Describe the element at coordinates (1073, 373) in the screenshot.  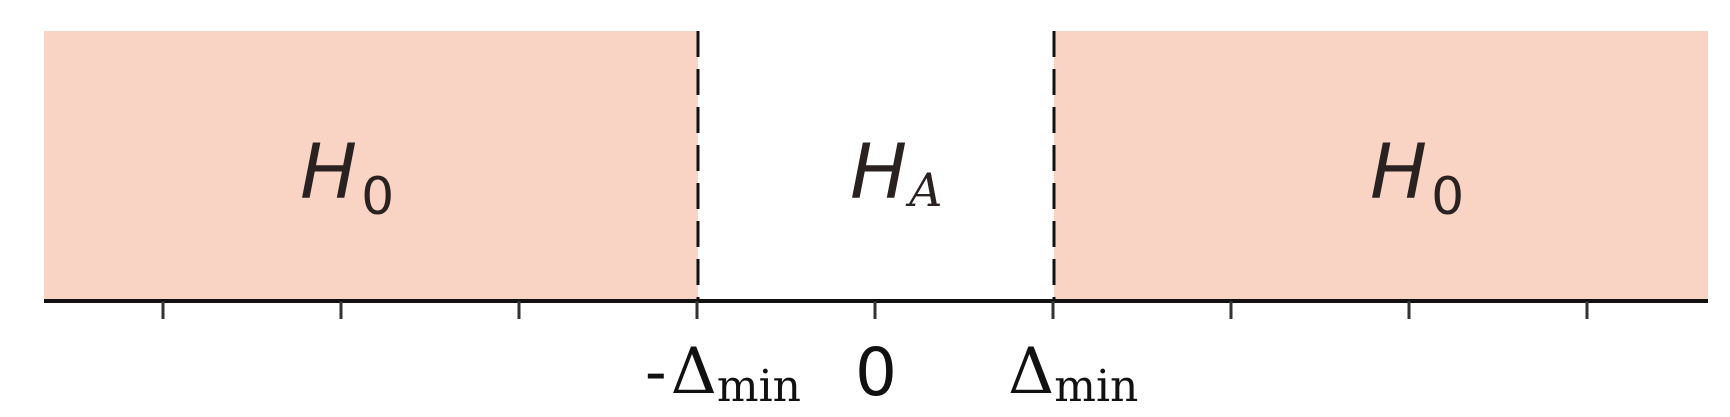
I see `tick-label-pos-delta-min: Δmin` at that location.